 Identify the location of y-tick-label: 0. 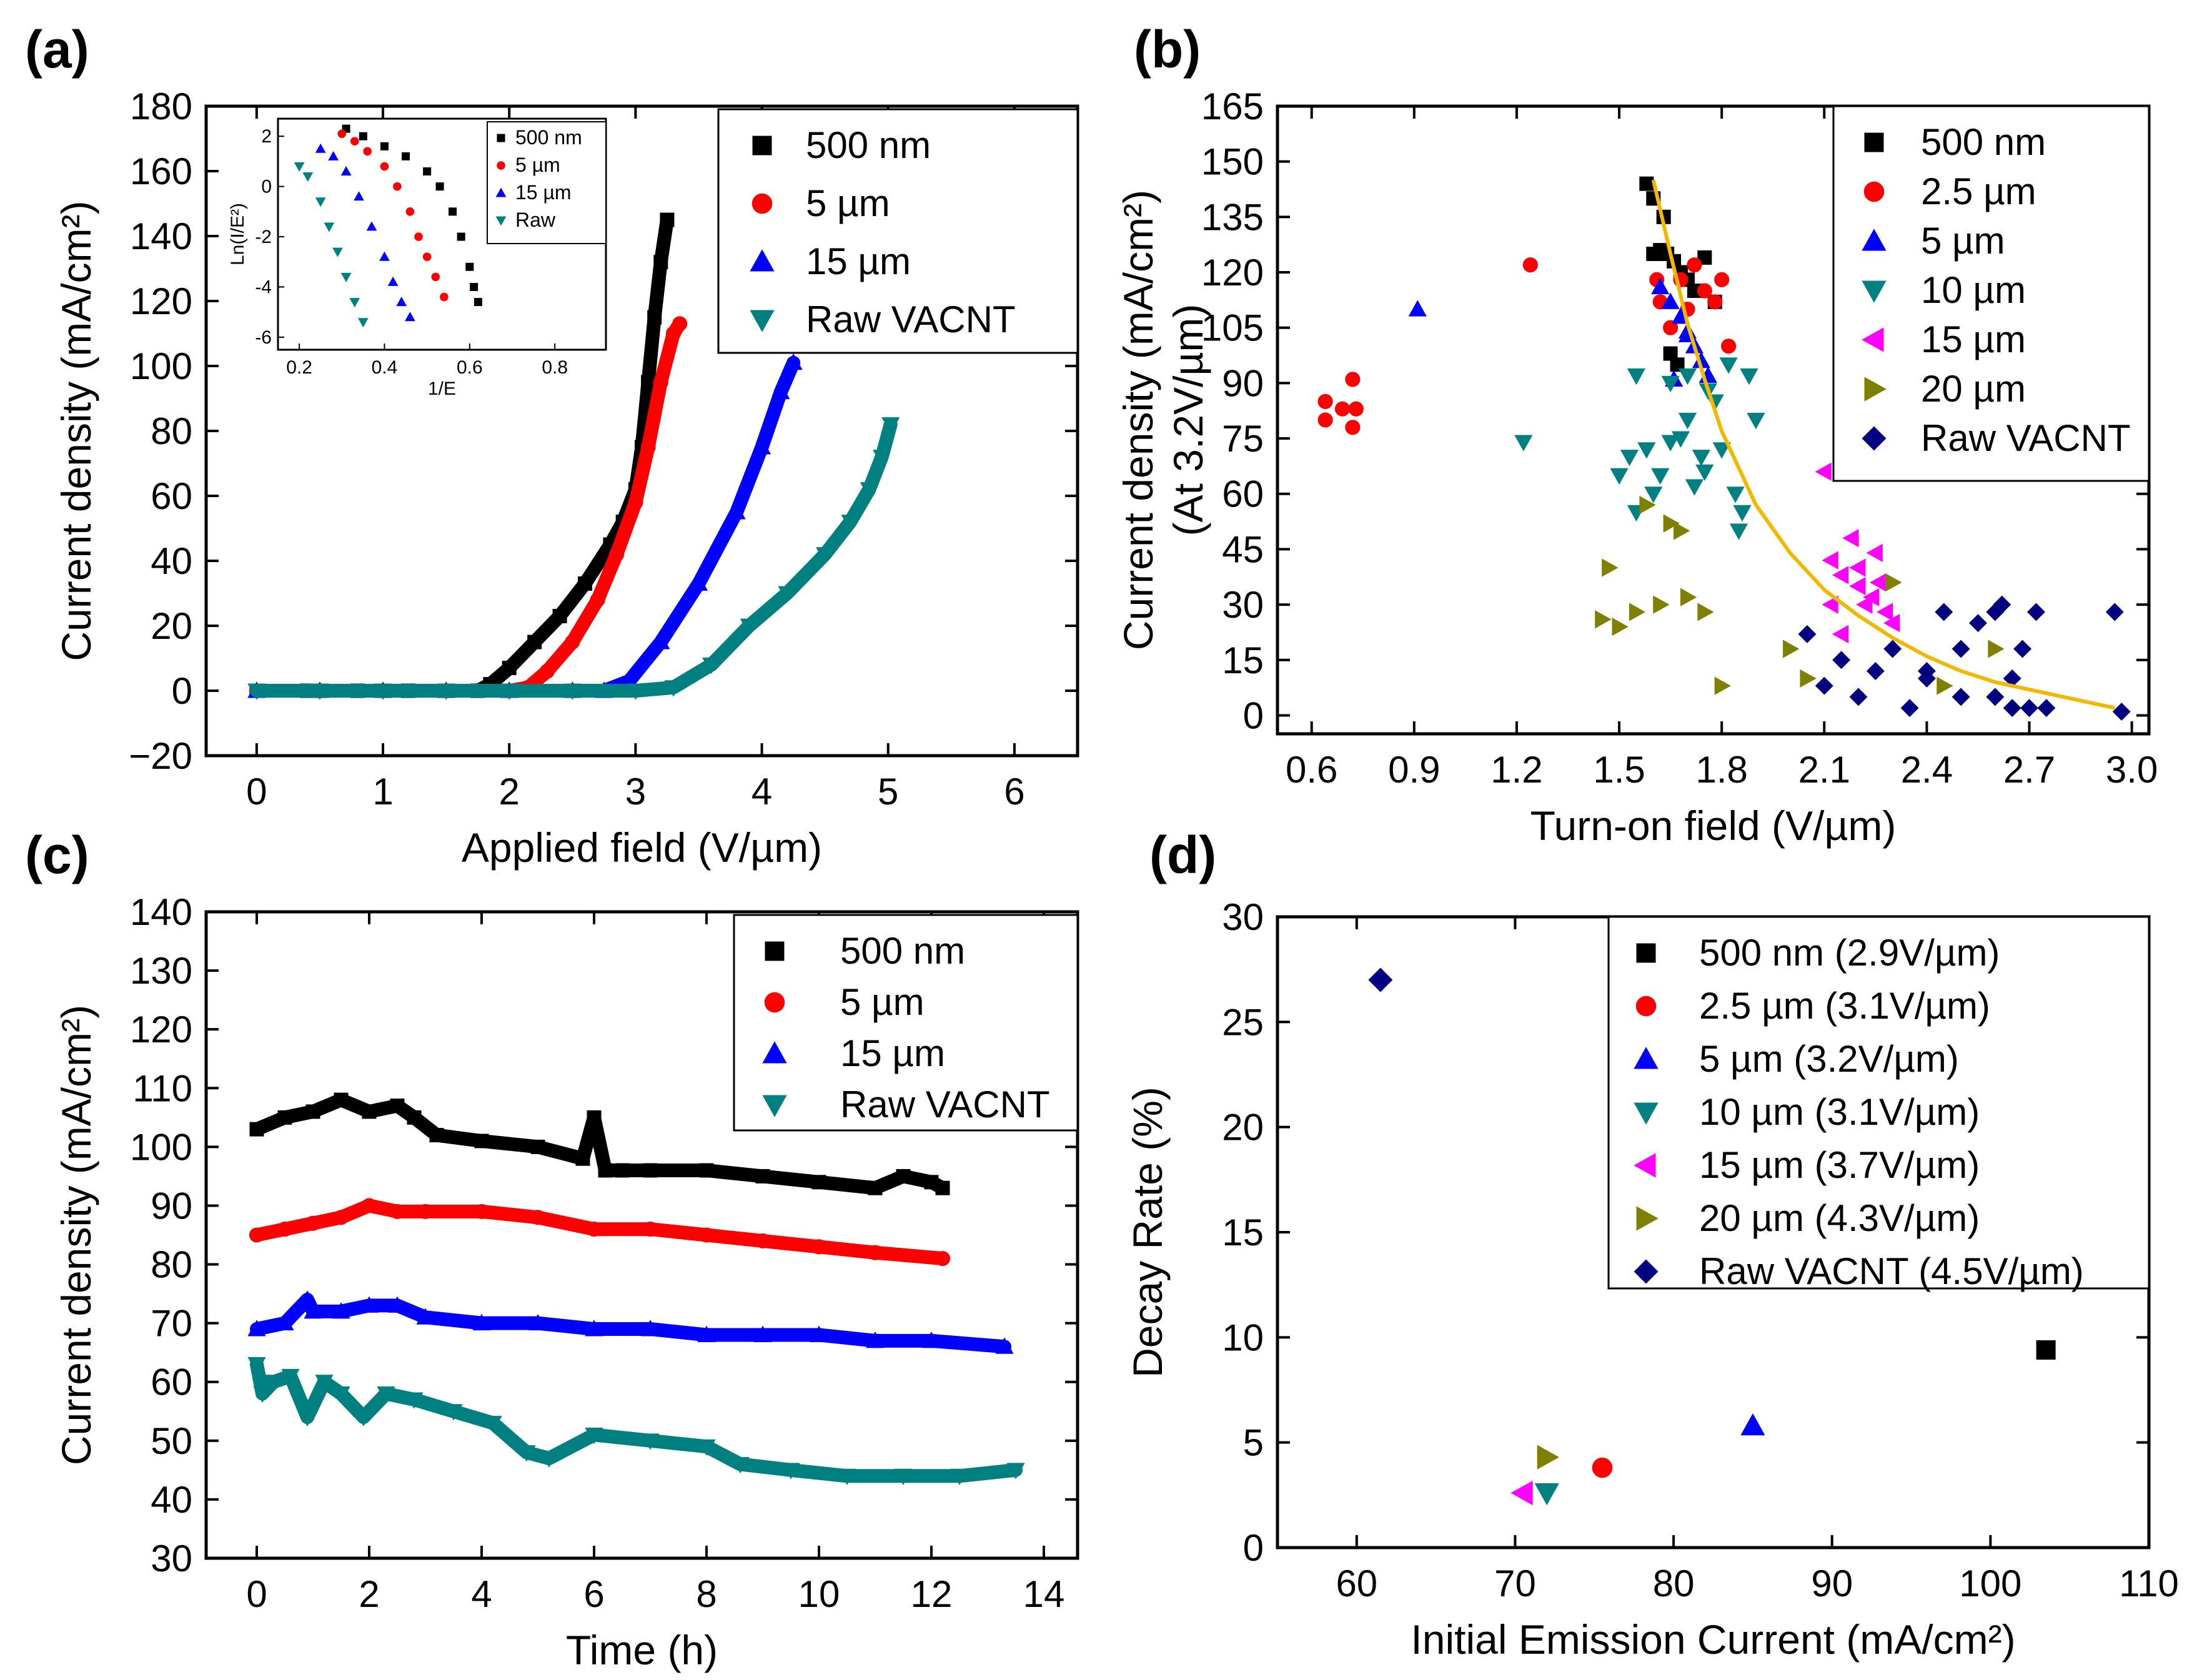
(182, 691).